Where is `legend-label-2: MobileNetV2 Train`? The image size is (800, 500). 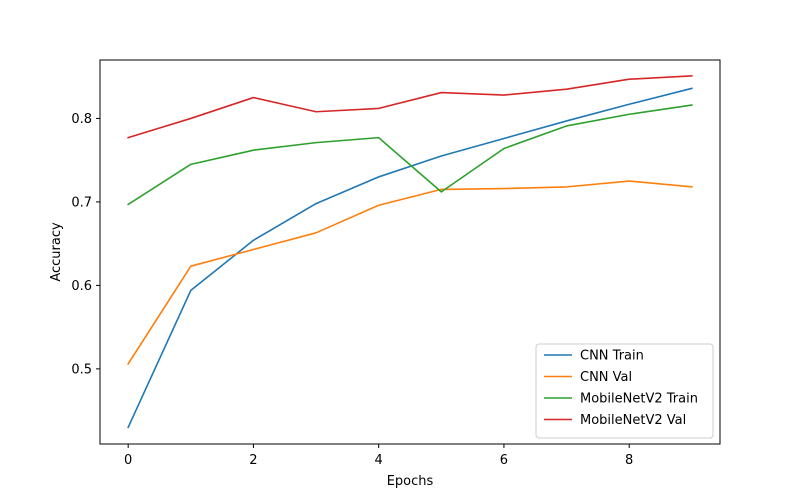 legend-label-2: MobileNetV2 Train is located at coordinates (639, 399).